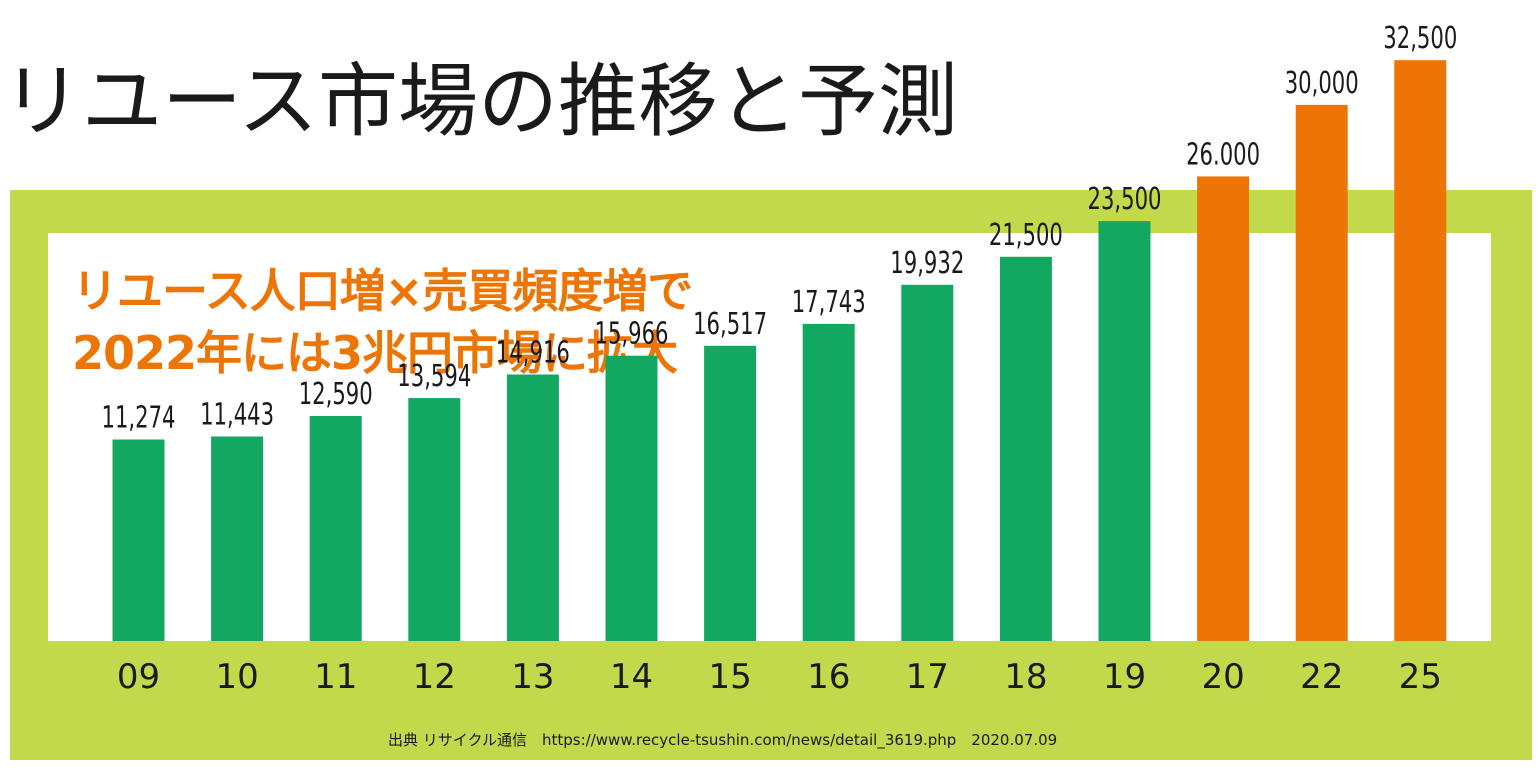 This screenshot has width=1540, height=775. What do you see at coordinates (382, 322) in the screenshot?
I see `headline: リユース人口増×売買頻度増で 2022年には3兆円市場に拡大` at bounding box center [382, 322].